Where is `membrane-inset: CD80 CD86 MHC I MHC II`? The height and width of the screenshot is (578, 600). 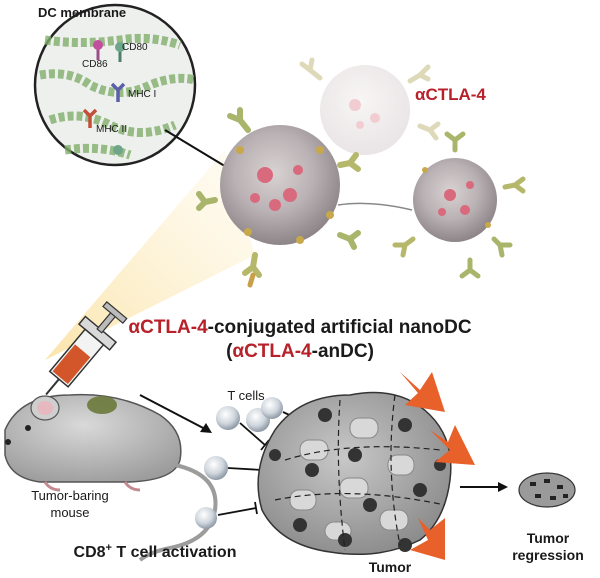
membrane-inset: CD80 CD86 MHC I MHC II is located at coordinates (115, 85).